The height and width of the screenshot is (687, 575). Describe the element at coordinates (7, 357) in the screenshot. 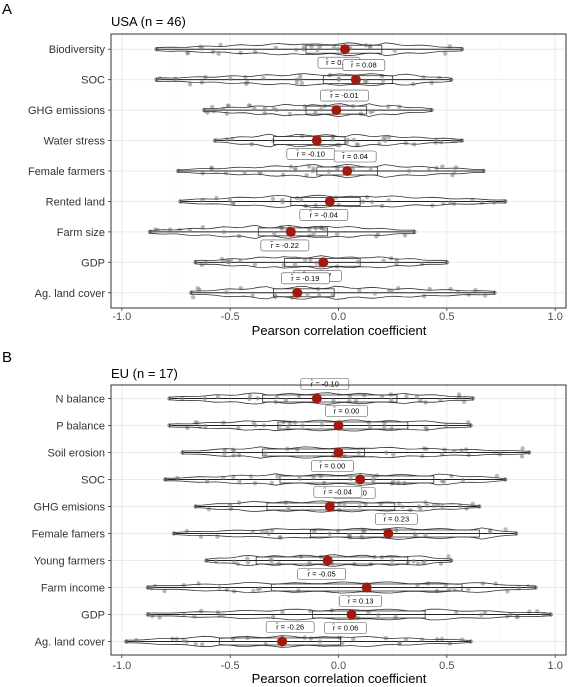

I see `panel-b-letter: B` at that location.